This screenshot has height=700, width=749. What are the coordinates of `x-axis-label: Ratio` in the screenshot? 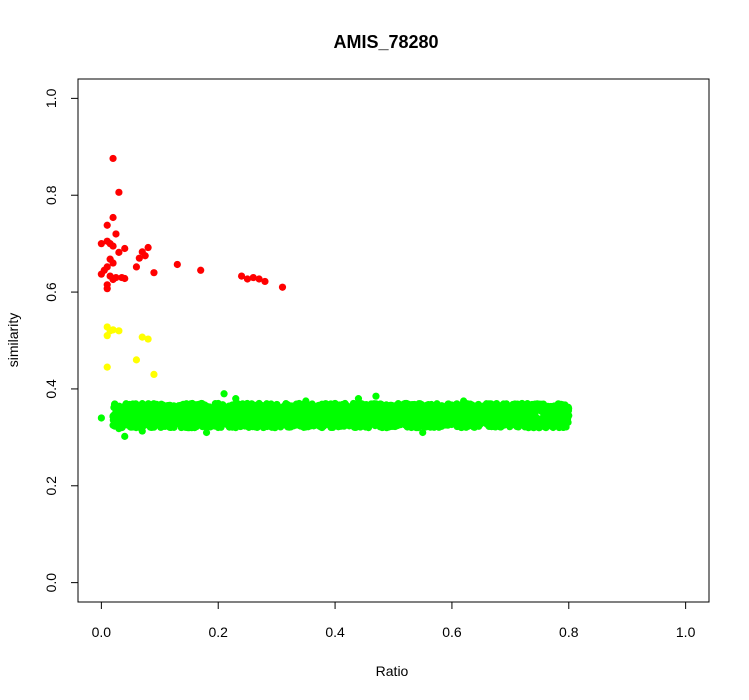 It's located at (392, 671).